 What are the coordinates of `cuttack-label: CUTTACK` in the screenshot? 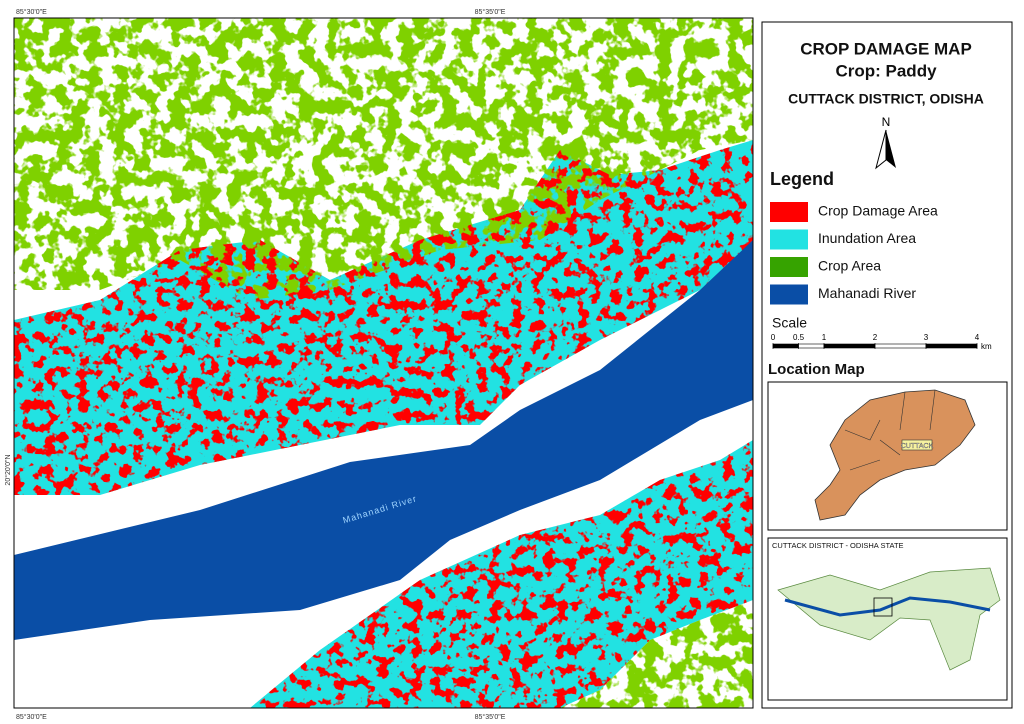 It's located at (917, 446).